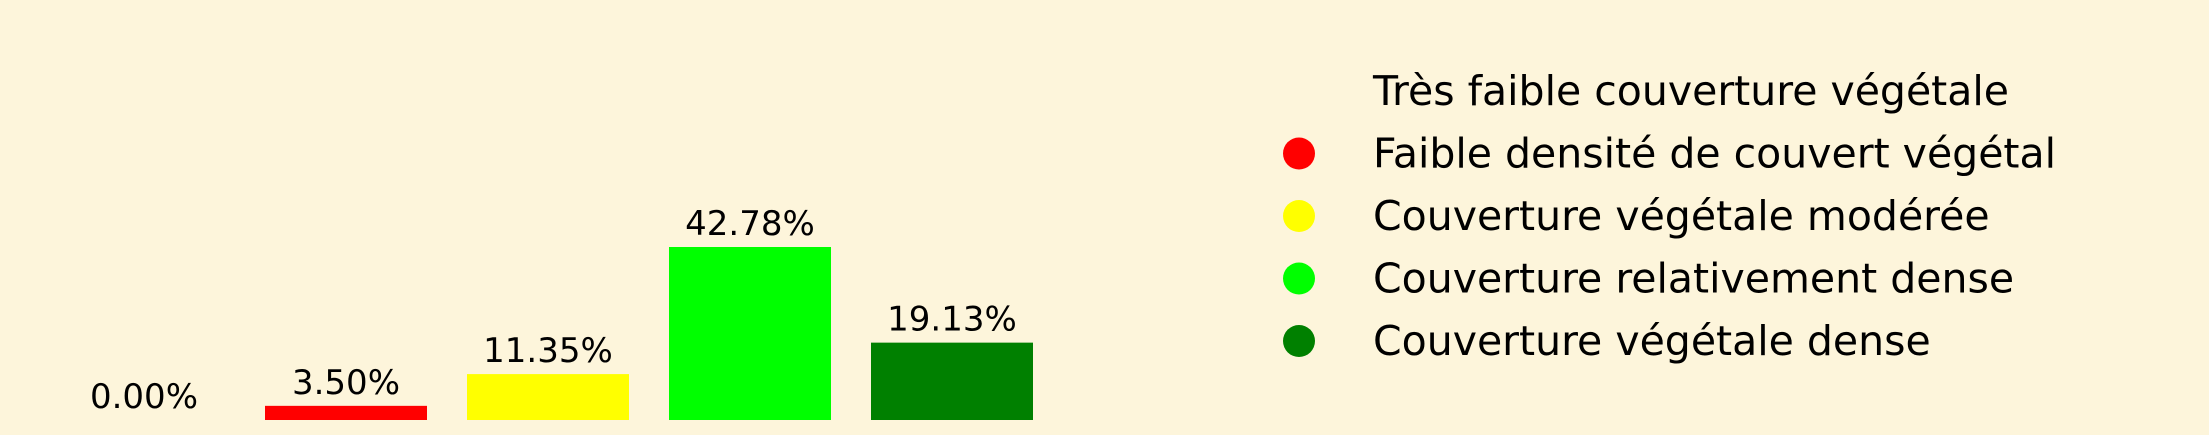 The width and height of the screenshot is (2209, 435). What do you see at coordinates (649, 333) in the screenshot?
I see `bars-group` at bounding box center [649, 333].